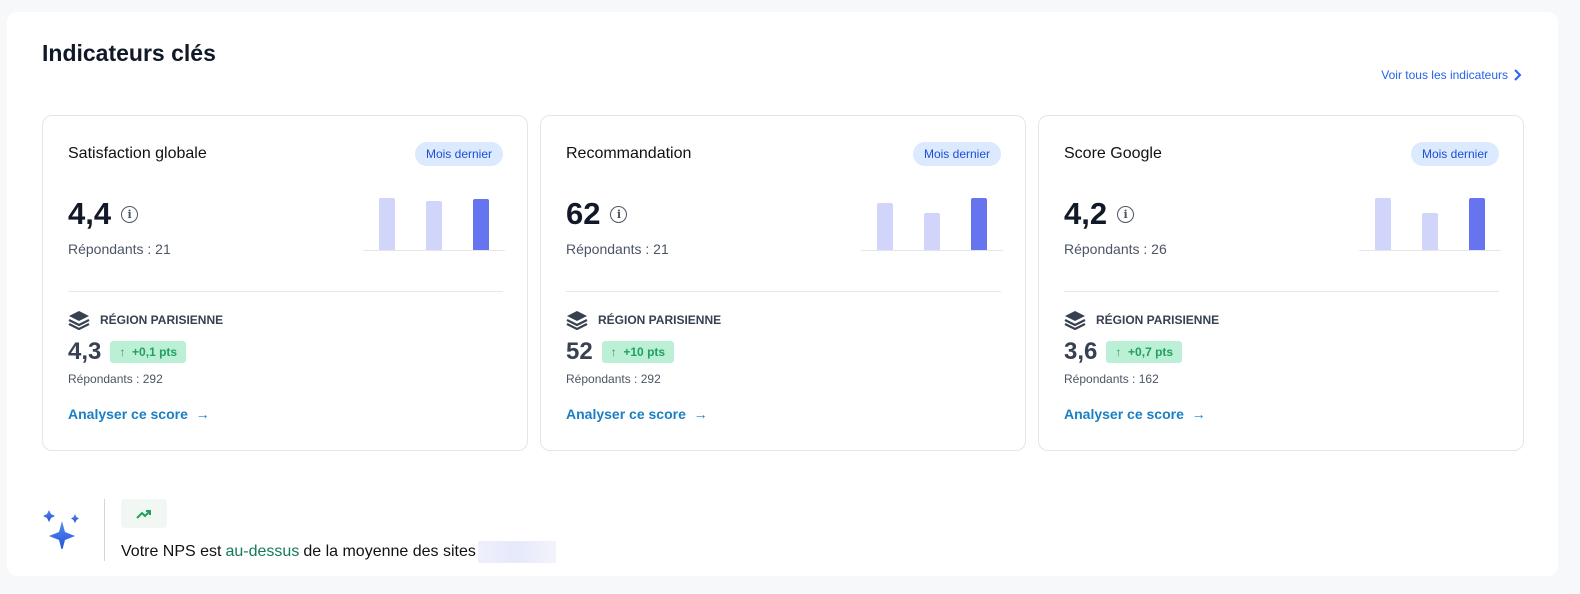  What do you see at coordinates (1444, 75) in the screenshot?
I see `see-all-label: Voir tous les indicateurs` at bounding box center [1444, 75].